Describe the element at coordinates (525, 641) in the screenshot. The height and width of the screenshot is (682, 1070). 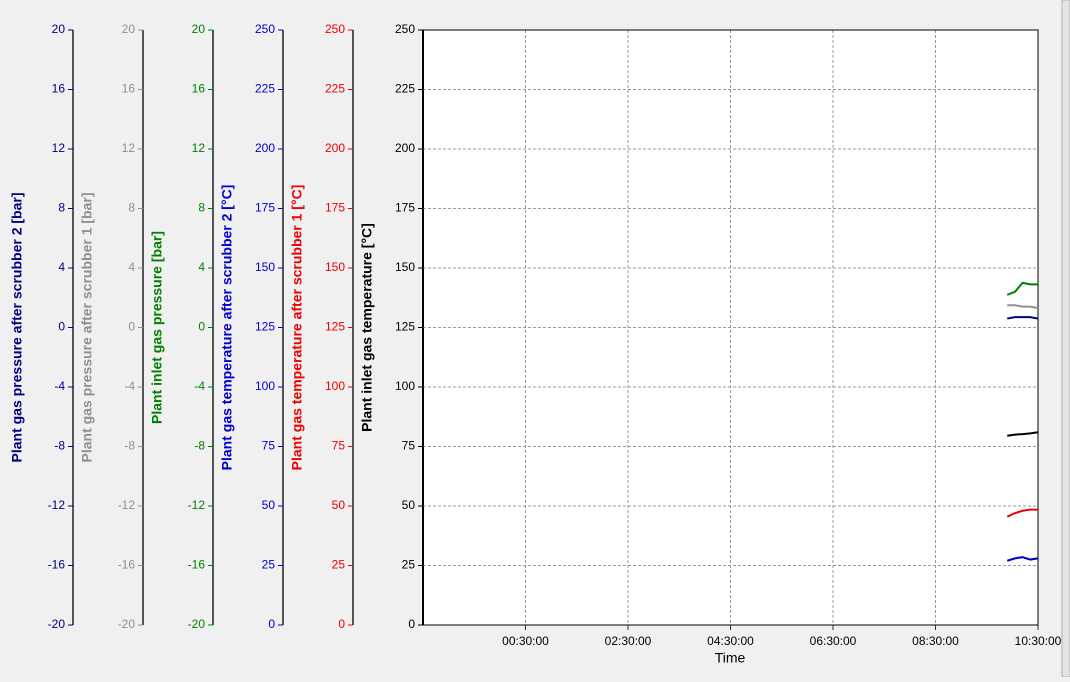
I see `x-tick-label: 00:30:00` at that location.